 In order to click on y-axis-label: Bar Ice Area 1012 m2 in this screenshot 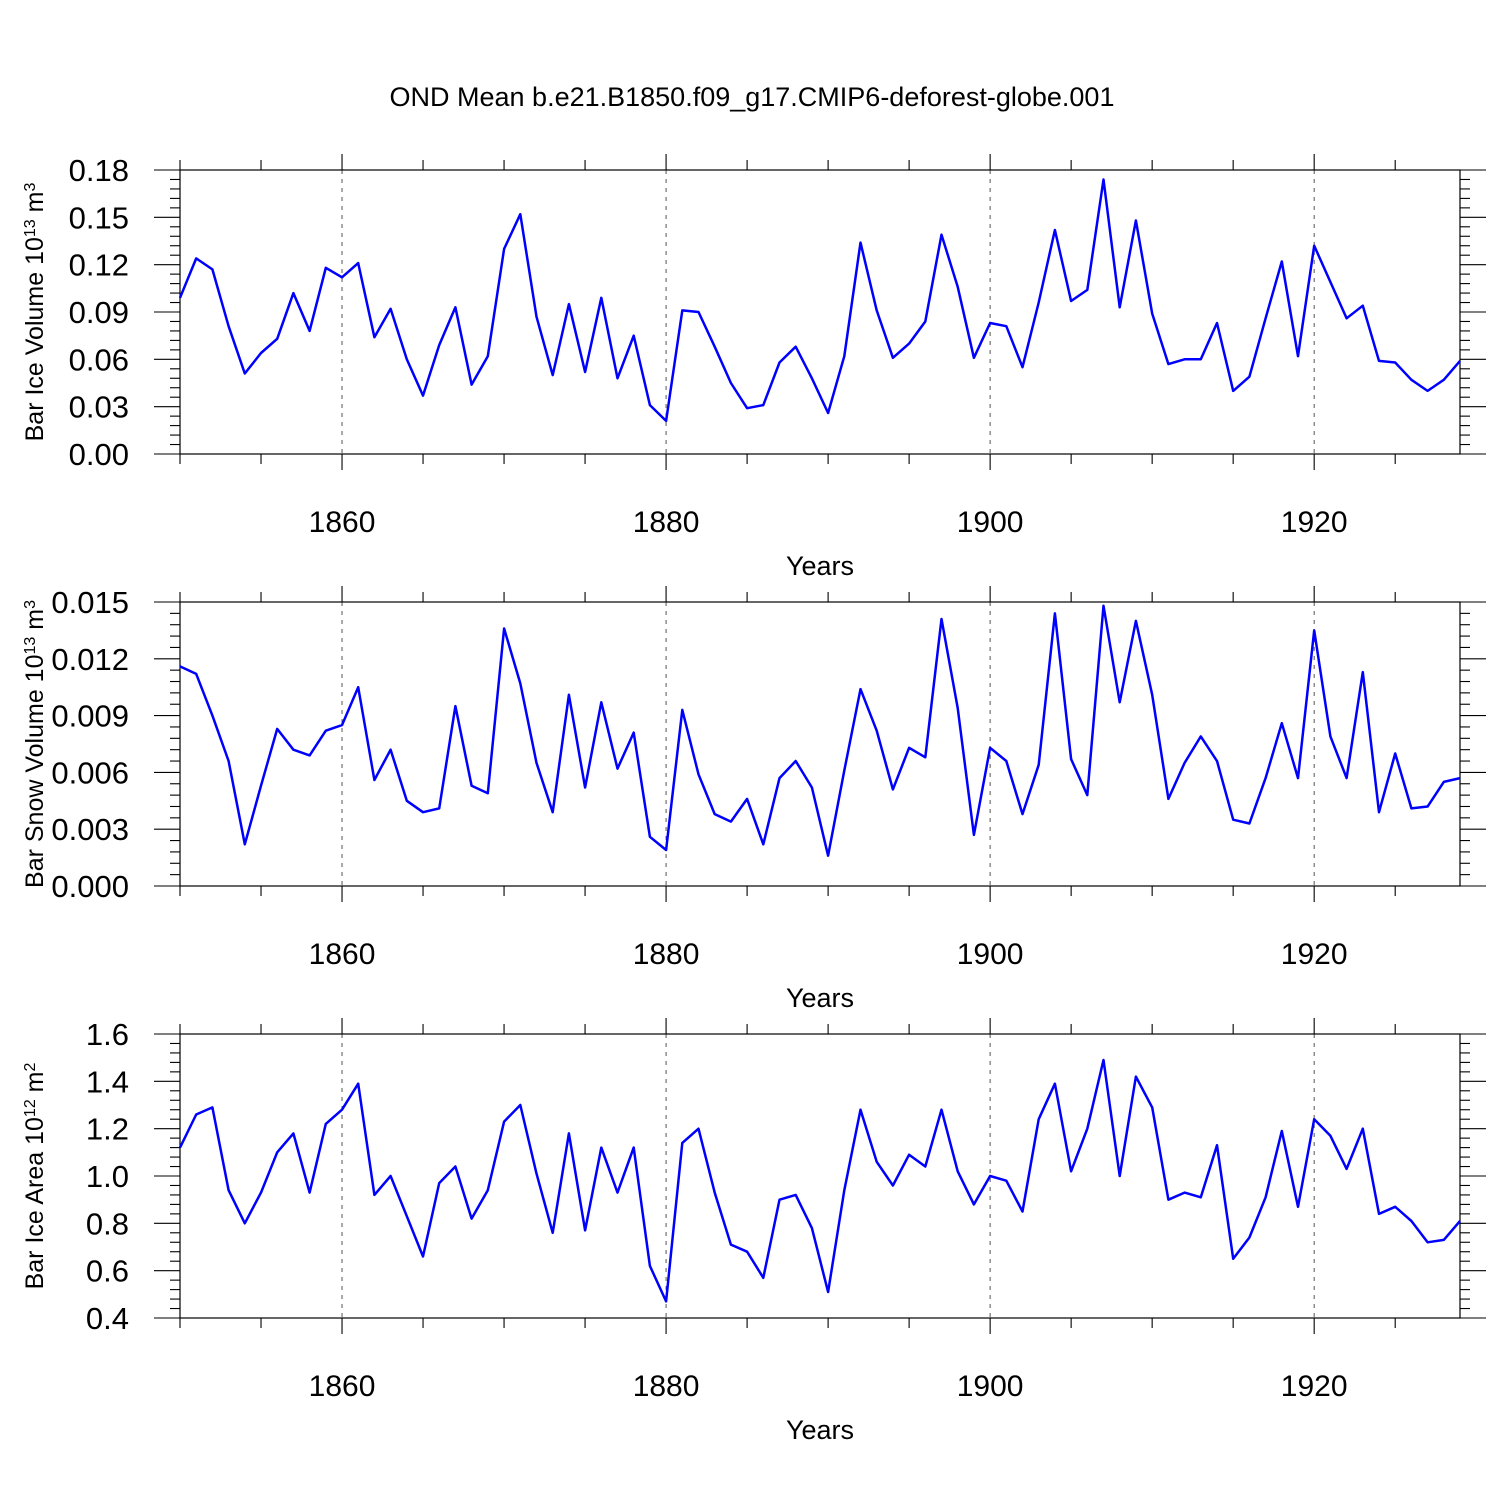, I will do `click(35, 1176)`.